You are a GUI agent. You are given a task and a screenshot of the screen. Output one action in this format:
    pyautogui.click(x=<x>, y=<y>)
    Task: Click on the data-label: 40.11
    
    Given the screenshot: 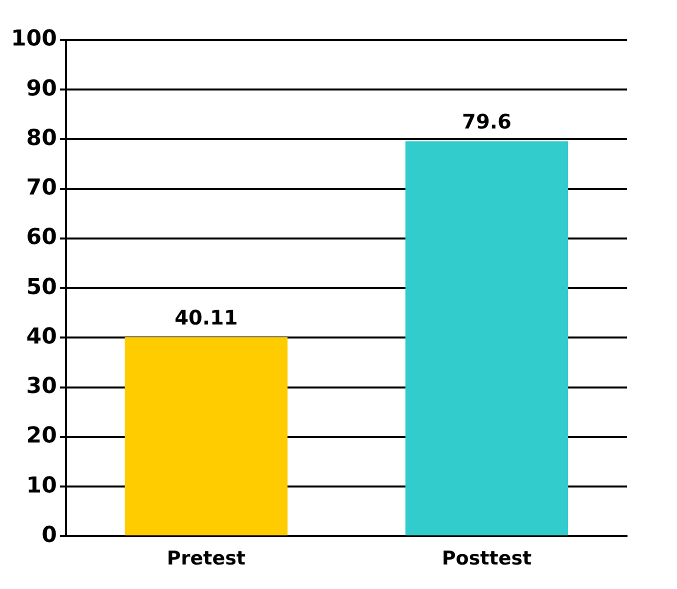 What is the action you would take?
    pyautogui.click(x=206, y=317)
    